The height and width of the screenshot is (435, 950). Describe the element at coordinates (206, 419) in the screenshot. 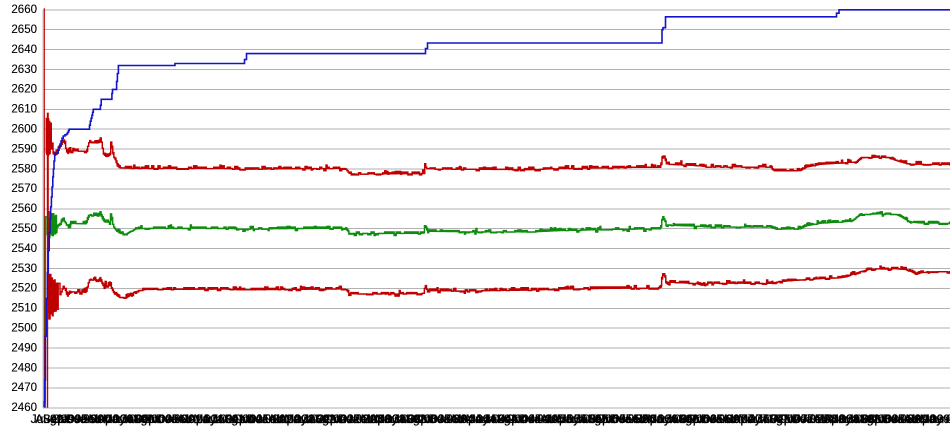

I see `svg-text: Apr-01` at that location.